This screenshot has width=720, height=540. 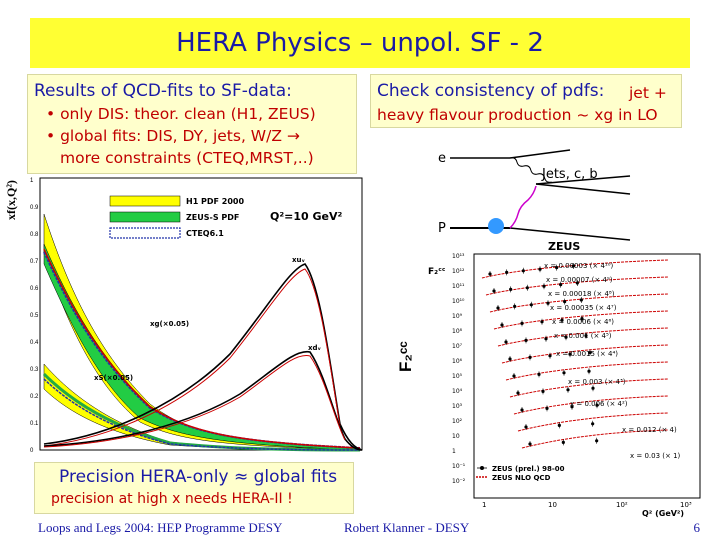 I want to click on legend-zeus-nlo: ZEUS NLO QCD, so click(x=521, y=478).